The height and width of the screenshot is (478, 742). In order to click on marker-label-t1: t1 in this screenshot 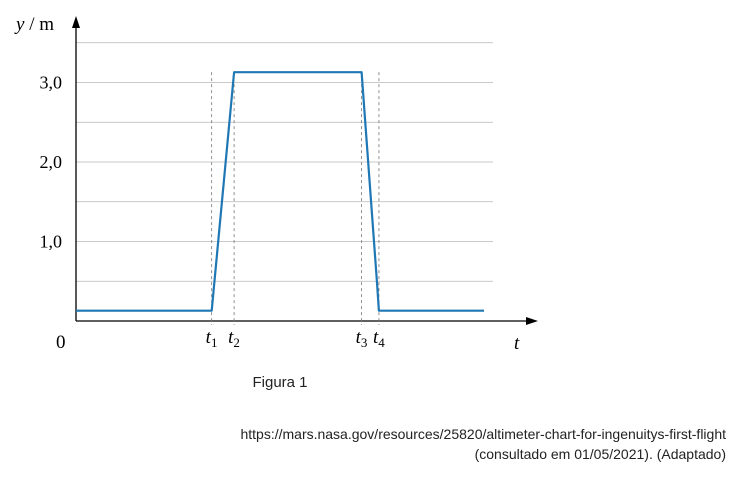, I will do `click(212, 338)`.